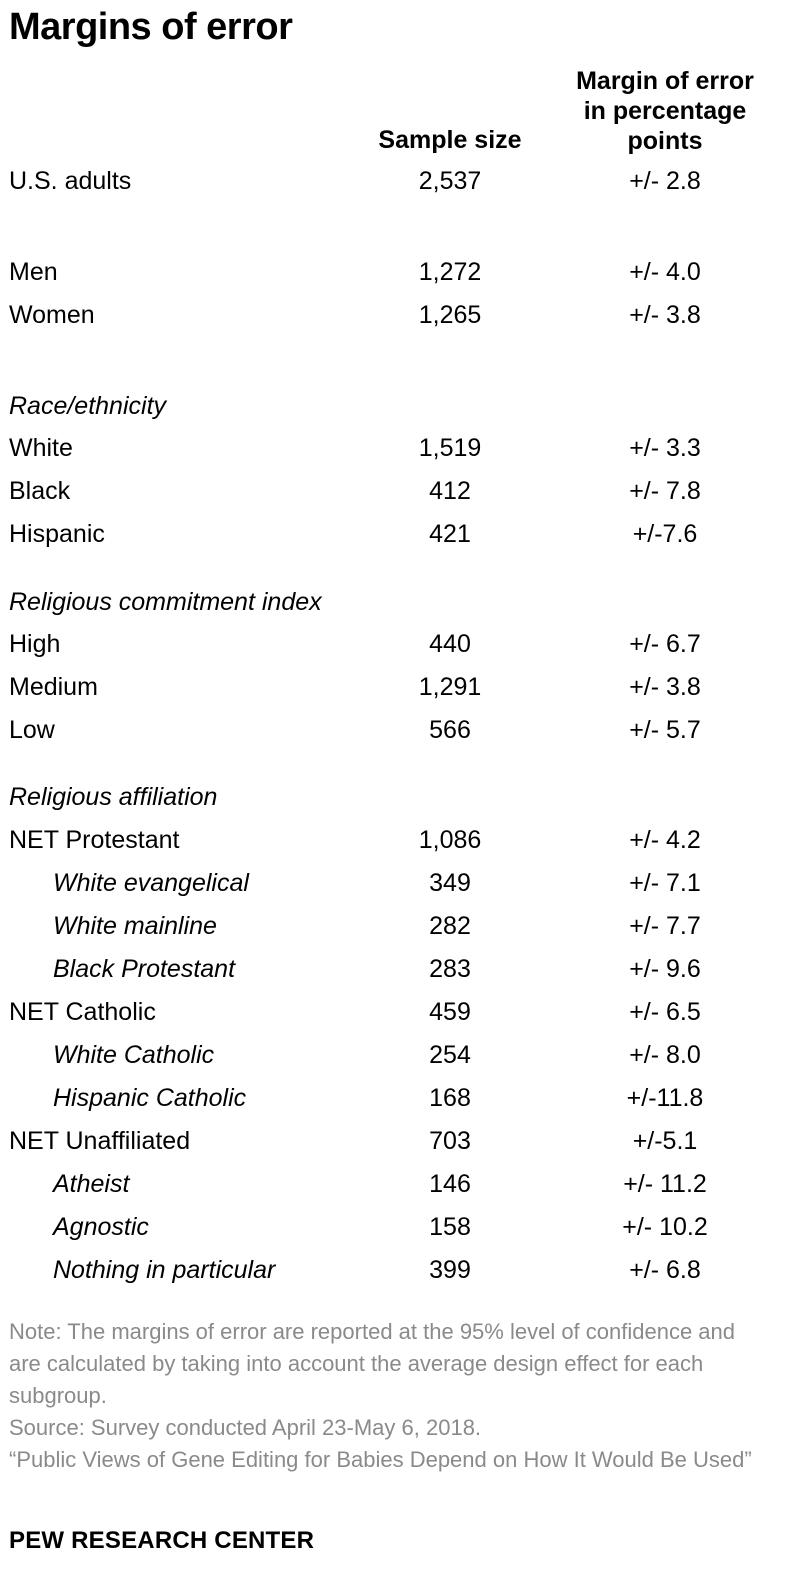 The width and height of the screenshot is (786, 1580). I want to click on table-row: Hispanic 421 +/-7.6, so click(393, 534).